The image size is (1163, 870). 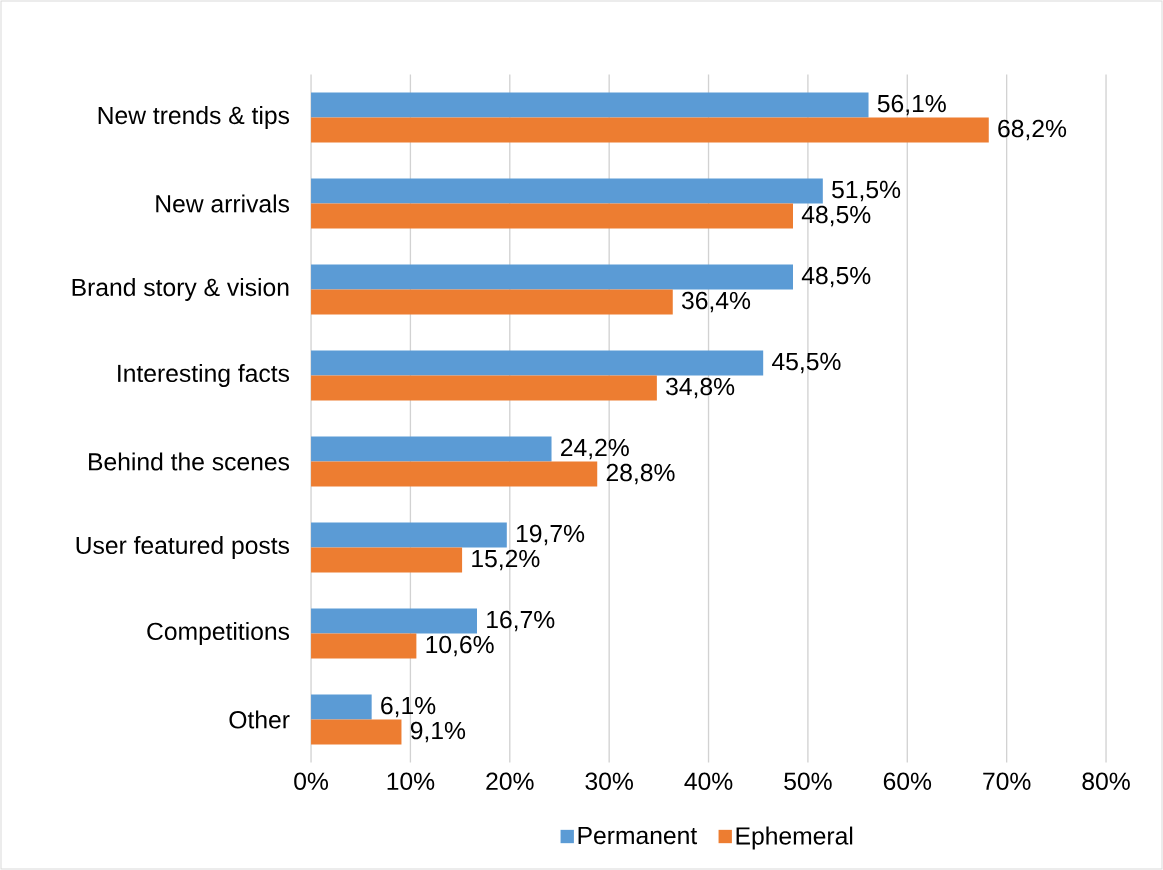 I want to click on data-label: 56,1%, so click(x=911, y=105).